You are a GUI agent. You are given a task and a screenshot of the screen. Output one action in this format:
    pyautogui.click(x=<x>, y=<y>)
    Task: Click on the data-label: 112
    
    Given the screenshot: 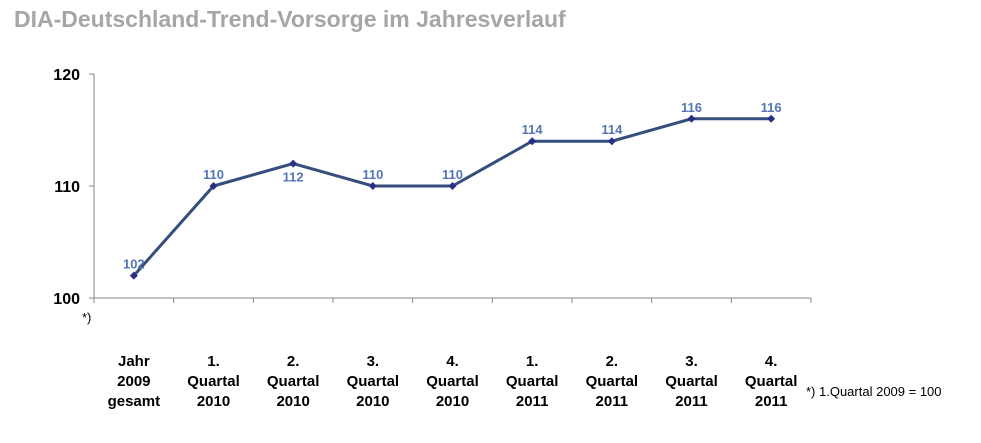 What is the action you would take?
    pyautogui.click(x=293, y=177)
    